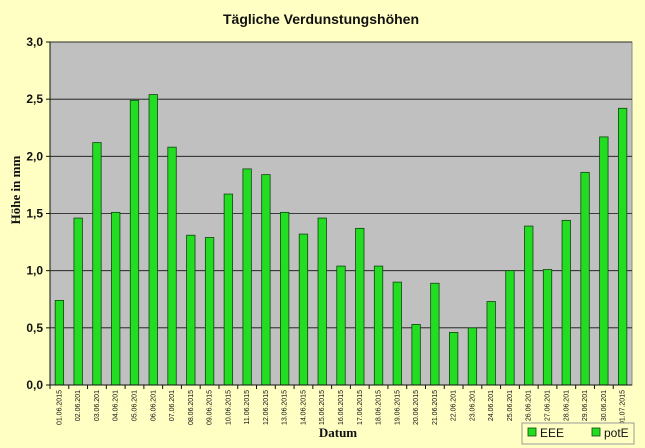 The width and height of the screenshot is (645, 448). I want to click on x-tick-label: 23.06.201, so click(472, 405).